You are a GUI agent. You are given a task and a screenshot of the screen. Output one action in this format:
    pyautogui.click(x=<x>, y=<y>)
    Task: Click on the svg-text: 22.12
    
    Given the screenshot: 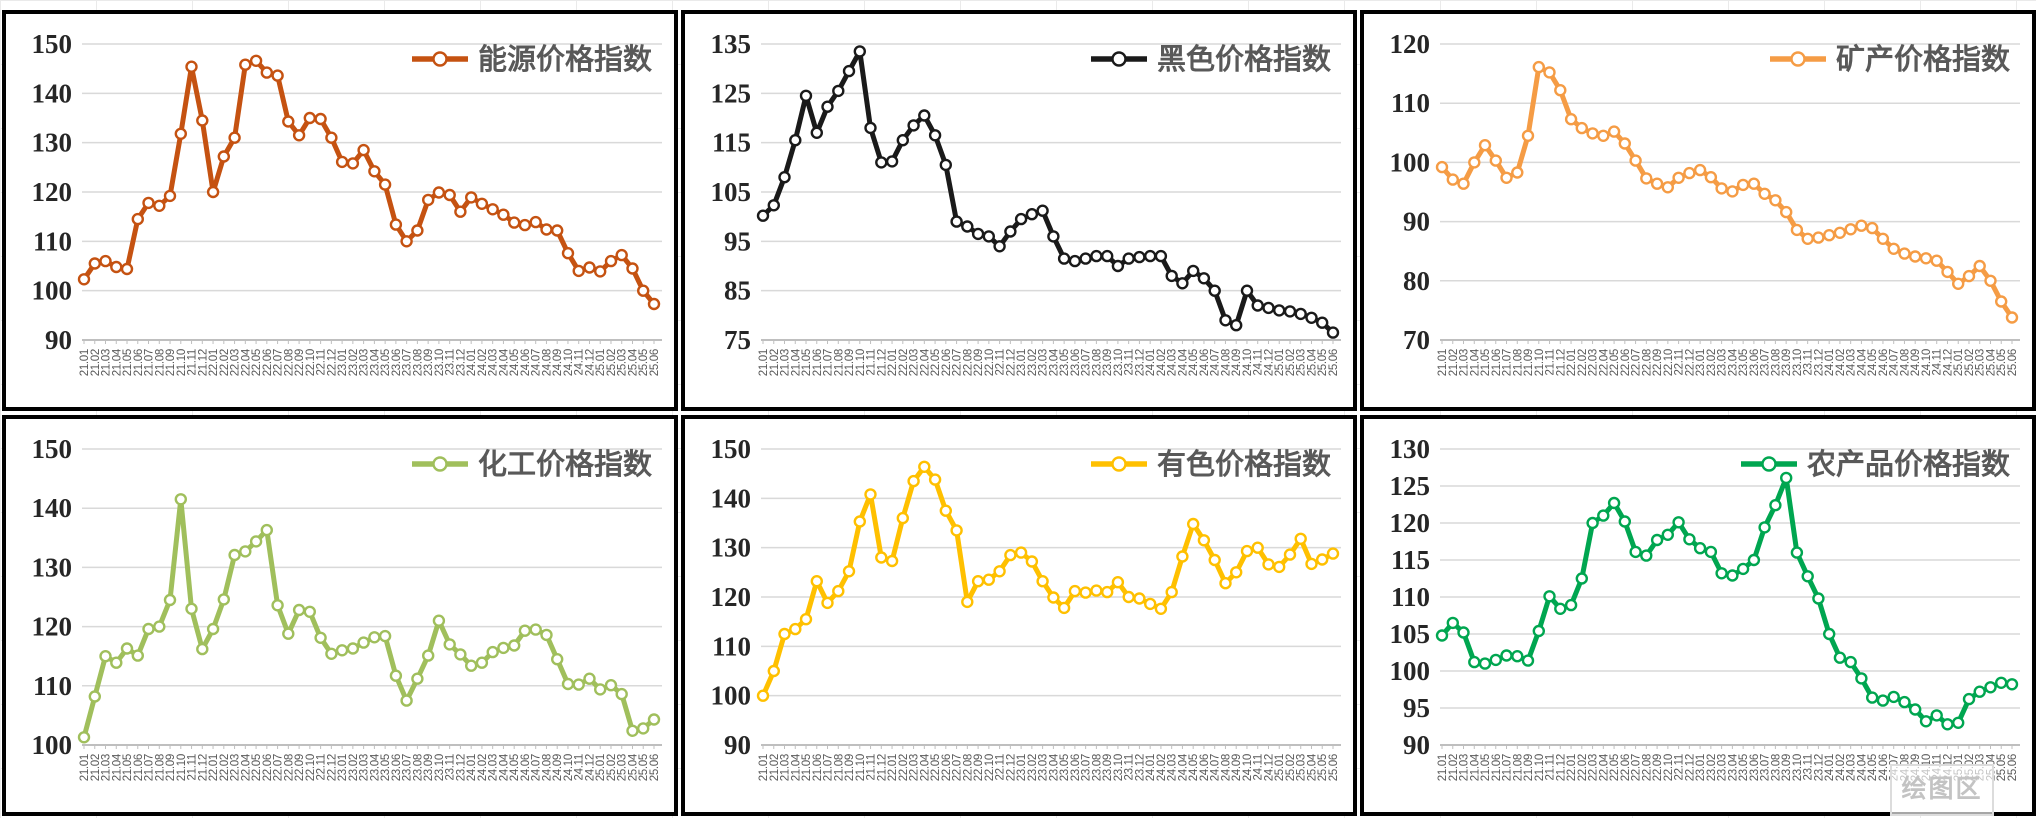 What is the action you would take?
    pyautogui.click(x=332, y=362)
    